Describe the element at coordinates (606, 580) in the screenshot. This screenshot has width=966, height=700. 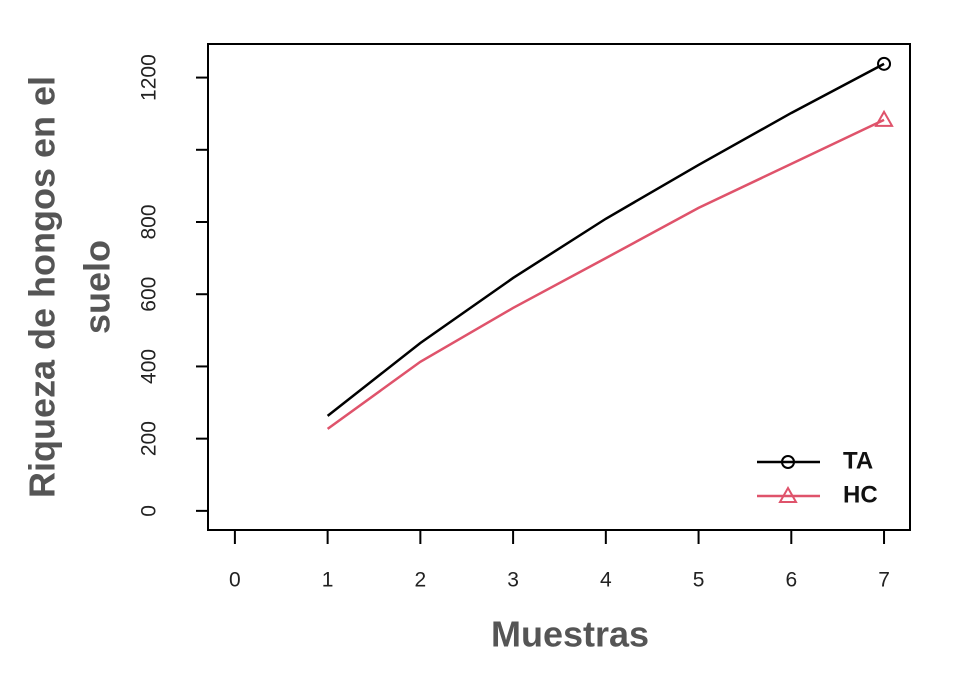
I see `x-tick-label: 4` at that location.